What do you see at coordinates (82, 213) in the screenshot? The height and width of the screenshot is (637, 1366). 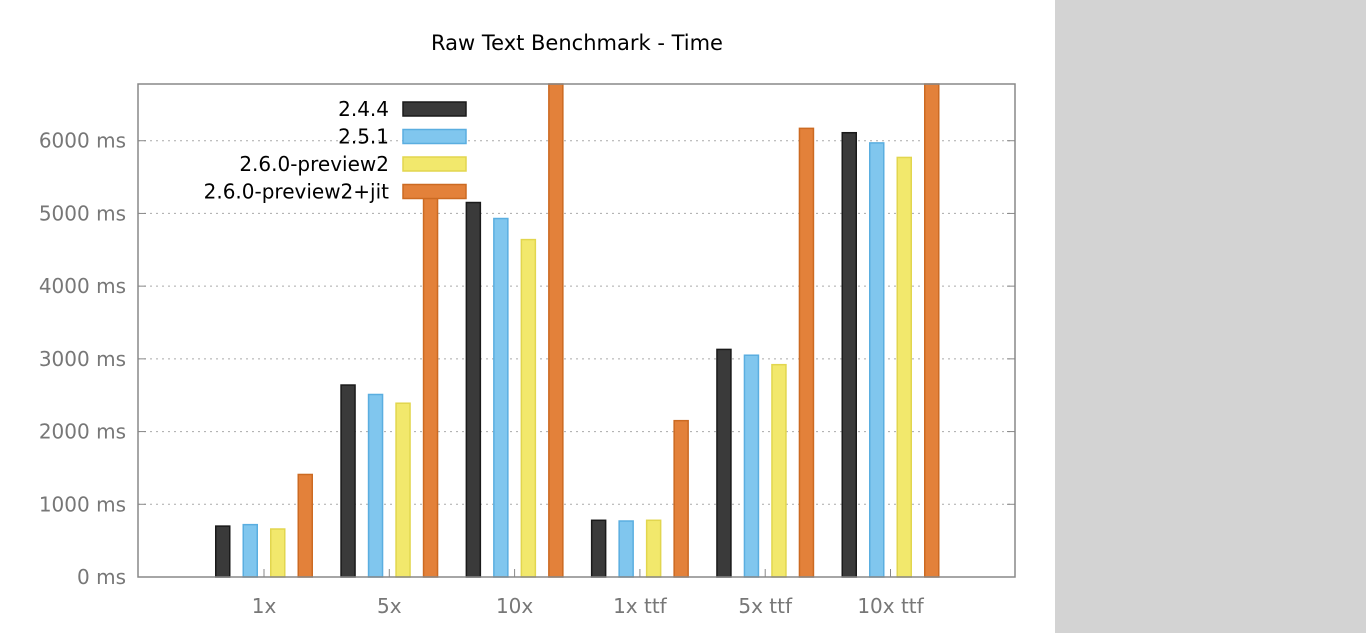 I see `y-tick-label: 5000 ms` at bounding box center [82, 213].